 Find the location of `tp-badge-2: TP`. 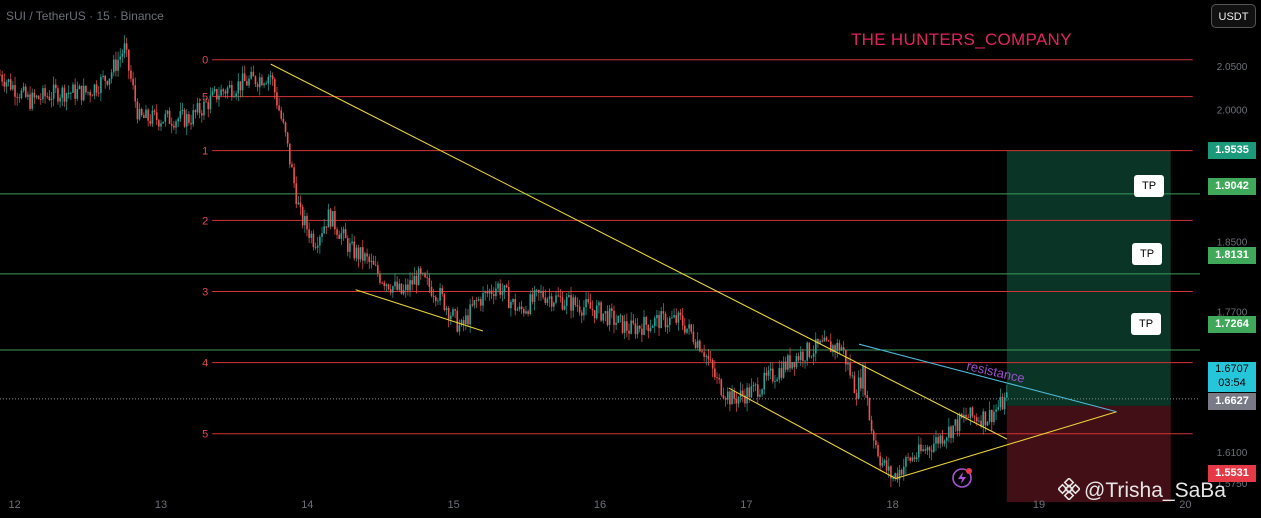

tp-badge-2: TP is located at coordinates (1147, 254).